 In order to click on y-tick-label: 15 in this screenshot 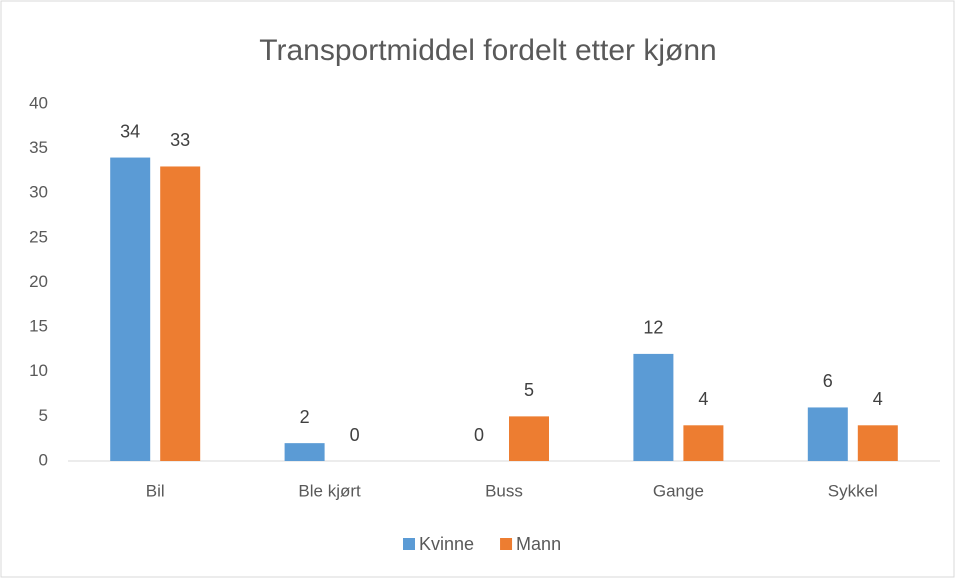, I will do `click(38, 326)`.